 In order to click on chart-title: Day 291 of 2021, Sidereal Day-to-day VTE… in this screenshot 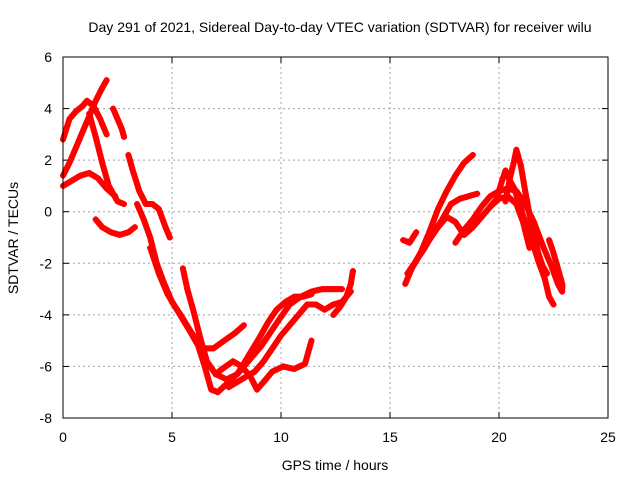, I will do `click(339, 27)`.